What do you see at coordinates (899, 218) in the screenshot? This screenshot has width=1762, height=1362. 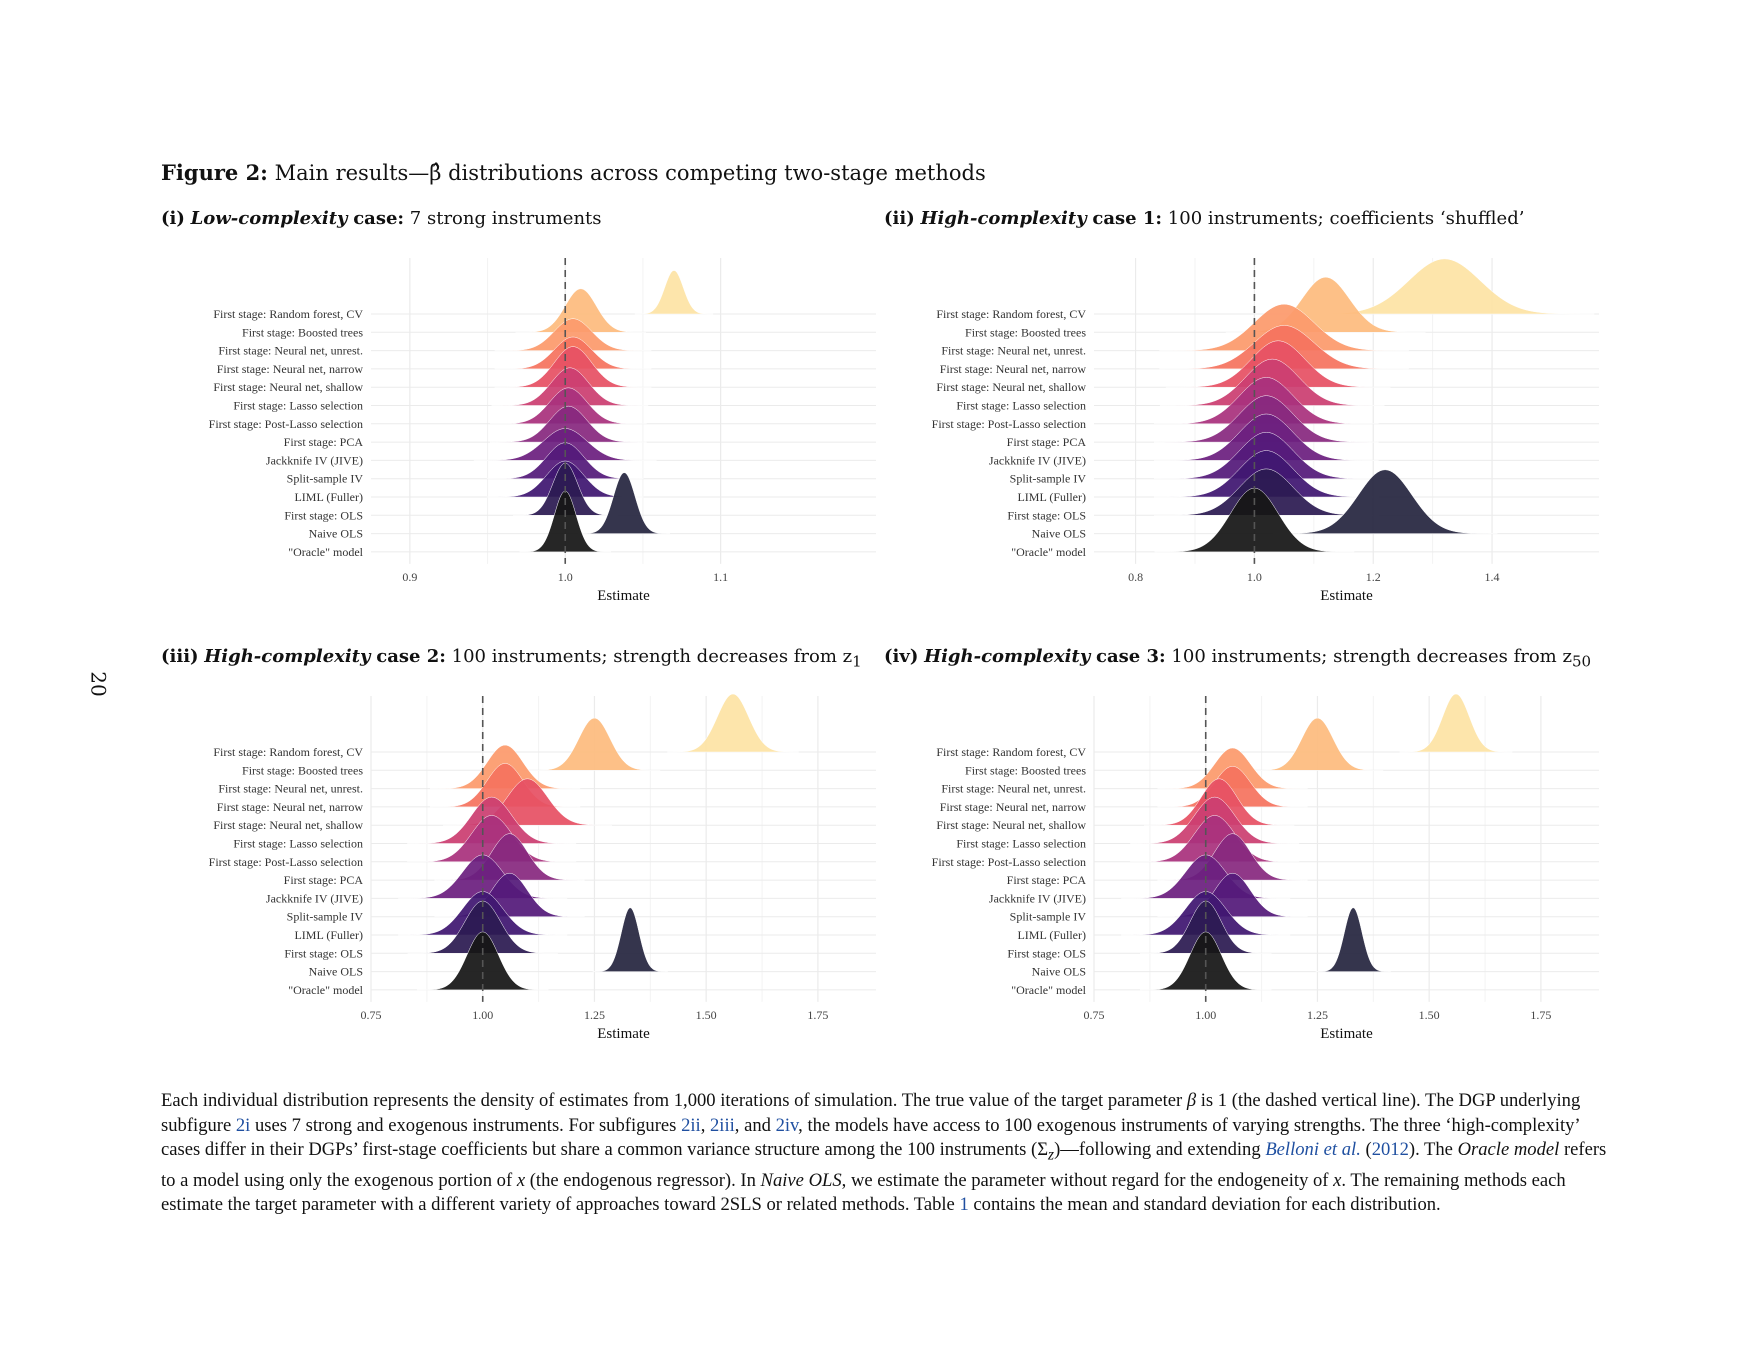 I see `panel-prefix: (ii)` at bounding box center [899, 218].